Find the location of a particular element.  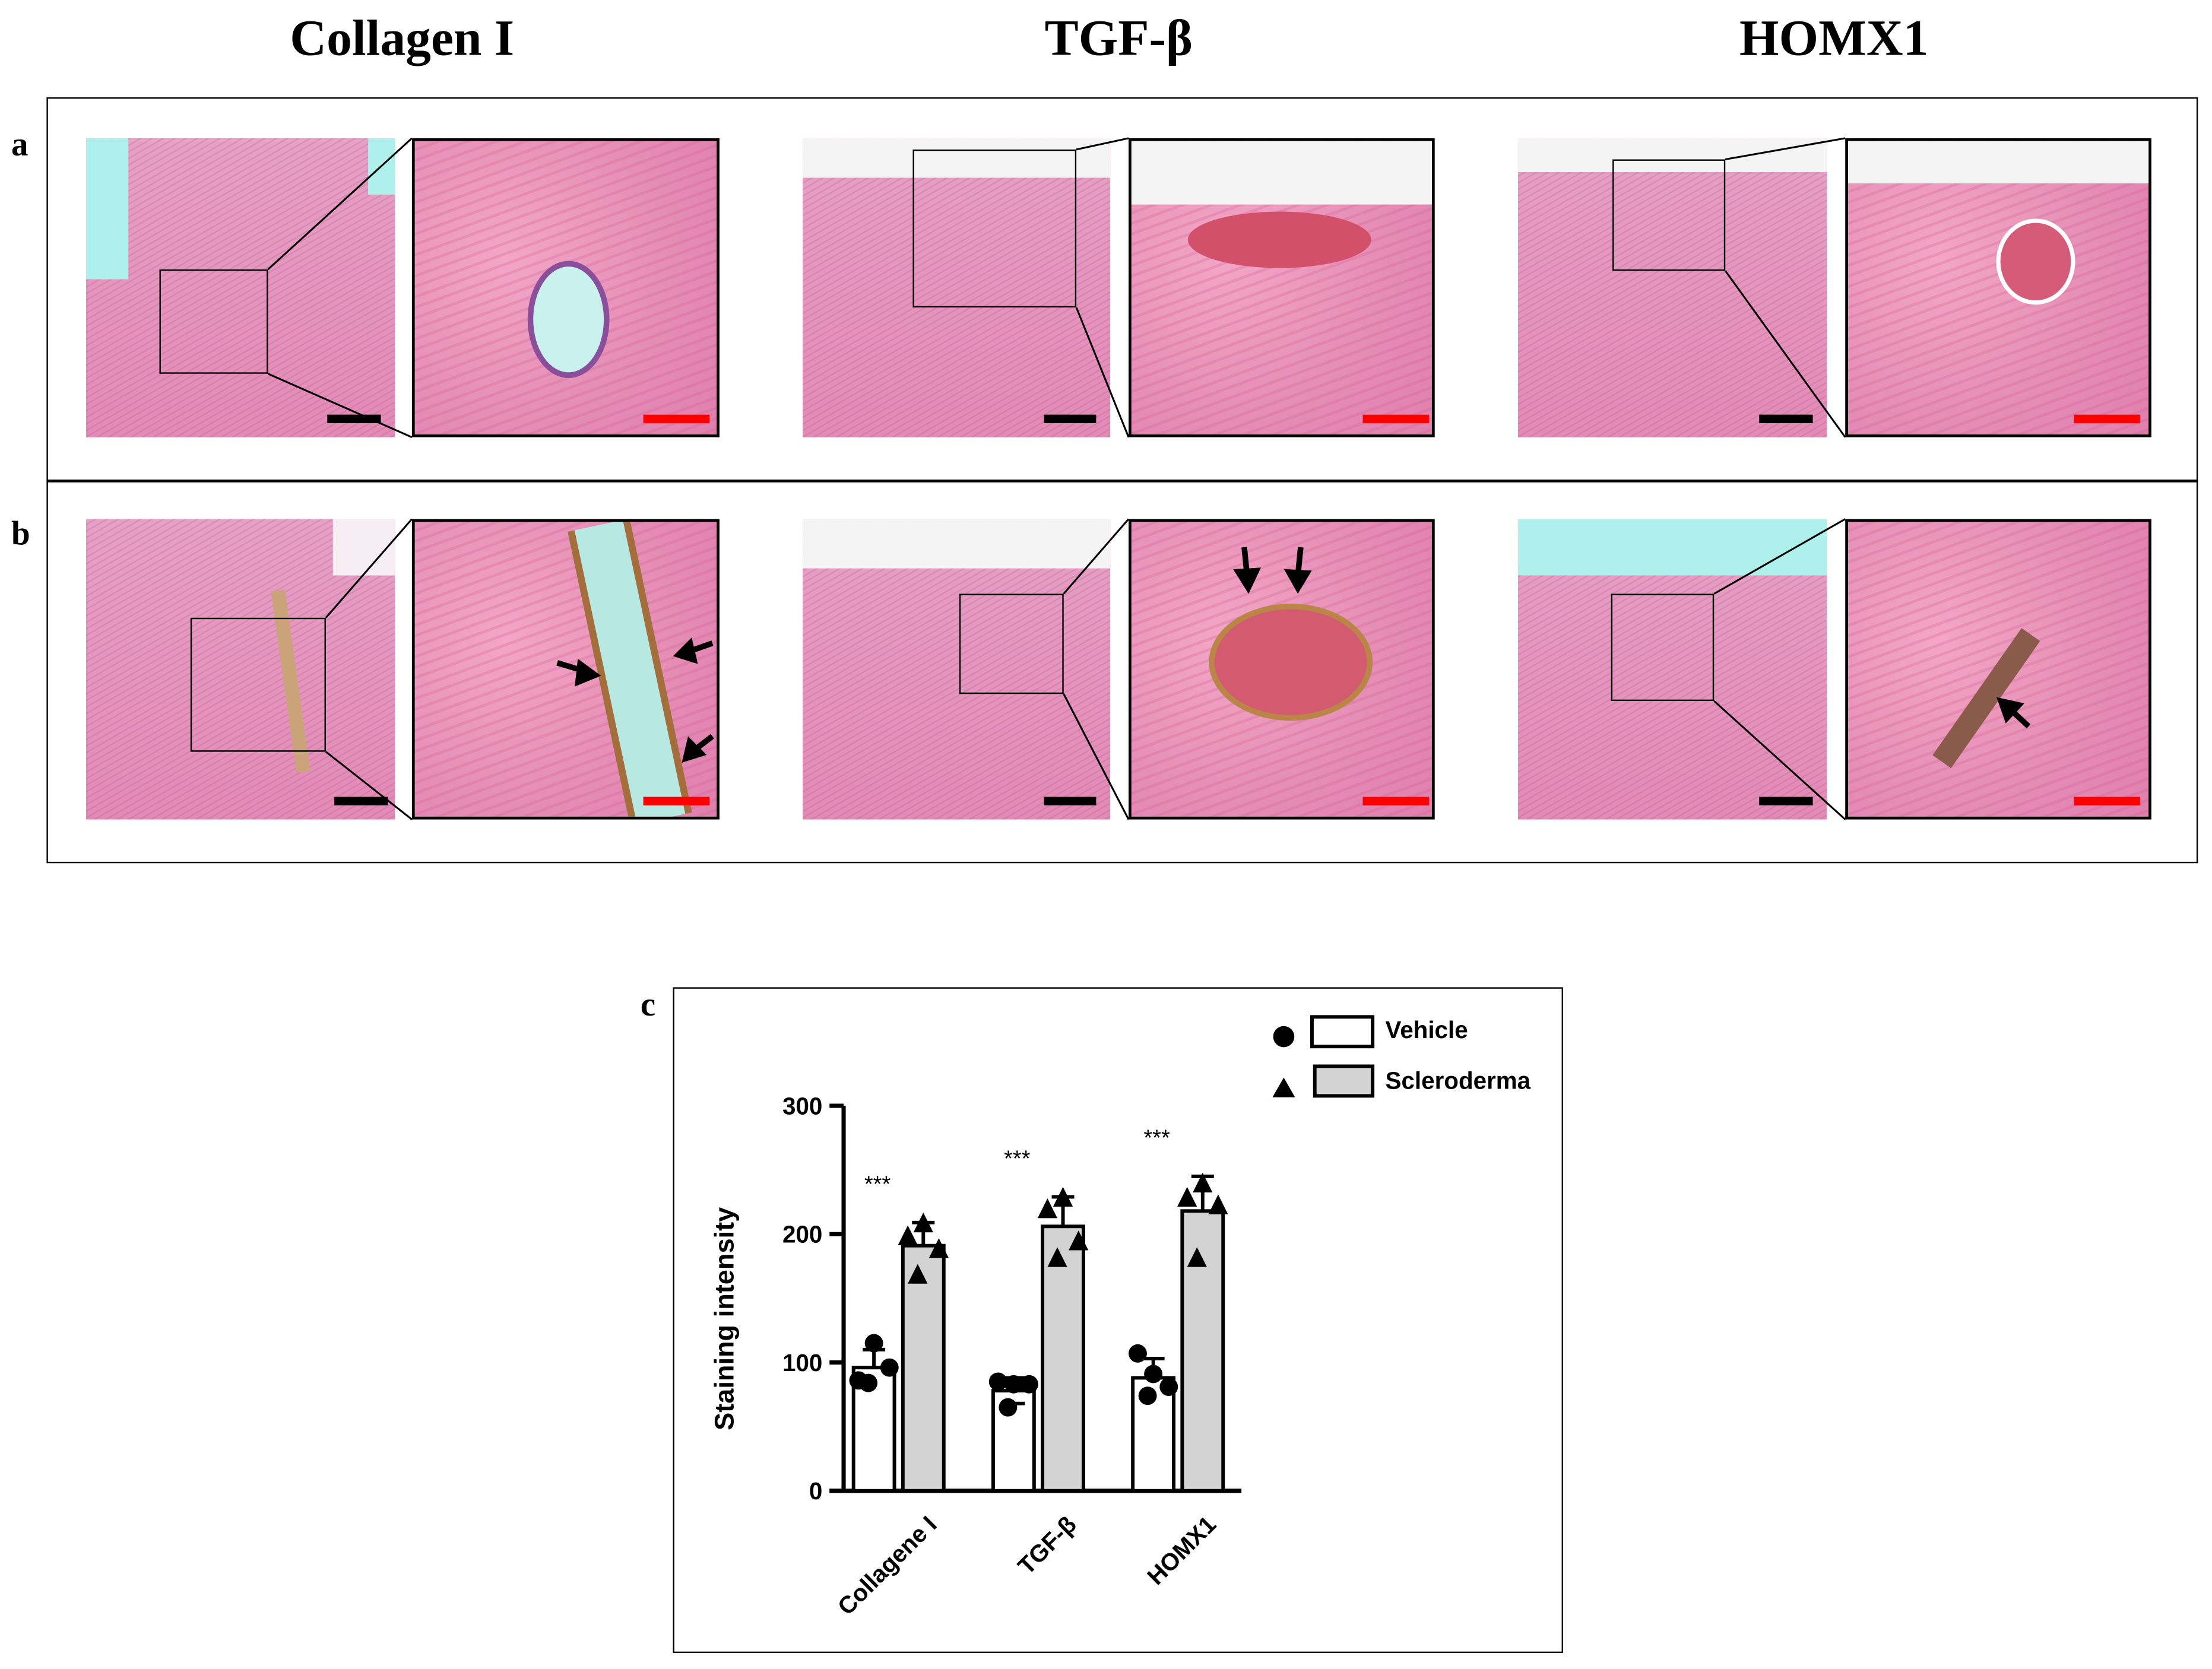

micrograph-b-tgf-low is located at coordinates (957, 669).